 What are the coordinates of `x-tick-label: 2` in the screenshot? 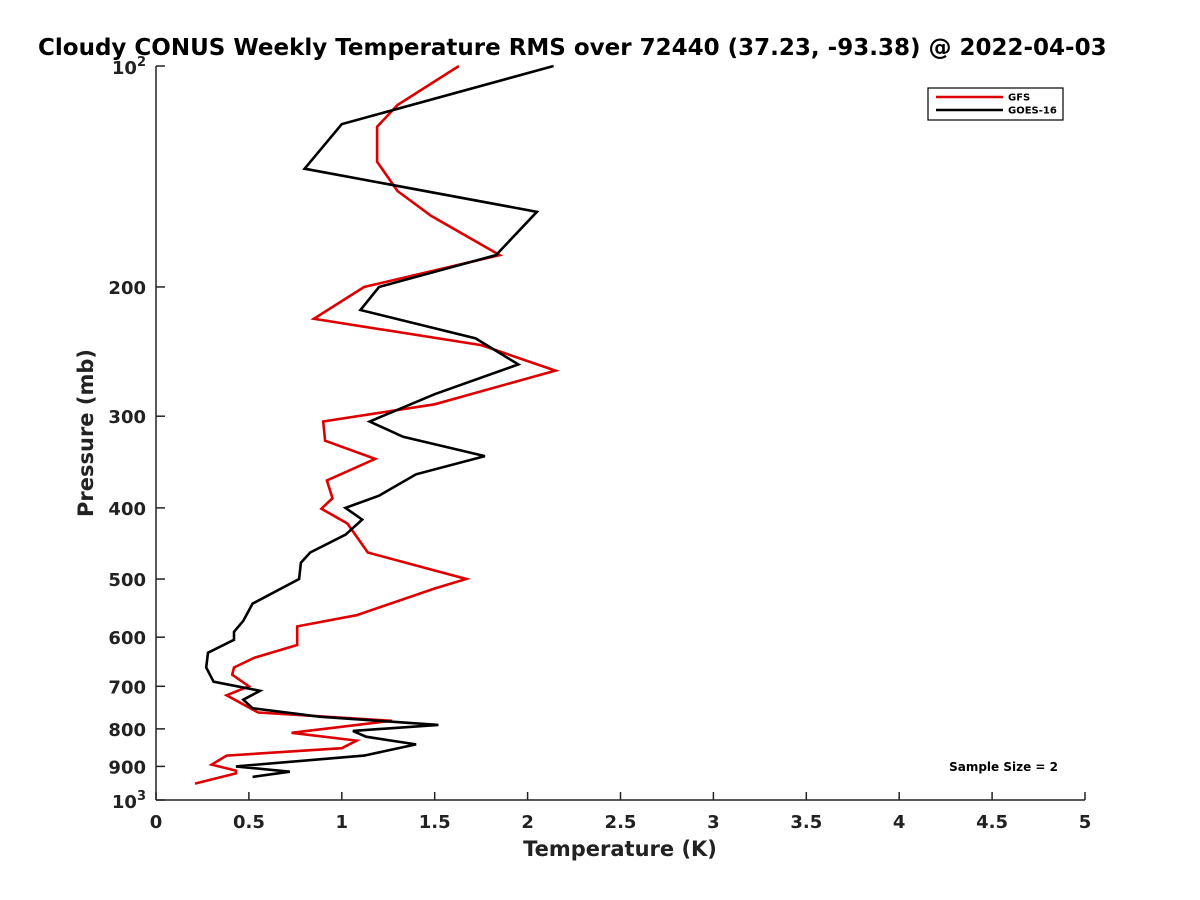 It's located at (527, 822).